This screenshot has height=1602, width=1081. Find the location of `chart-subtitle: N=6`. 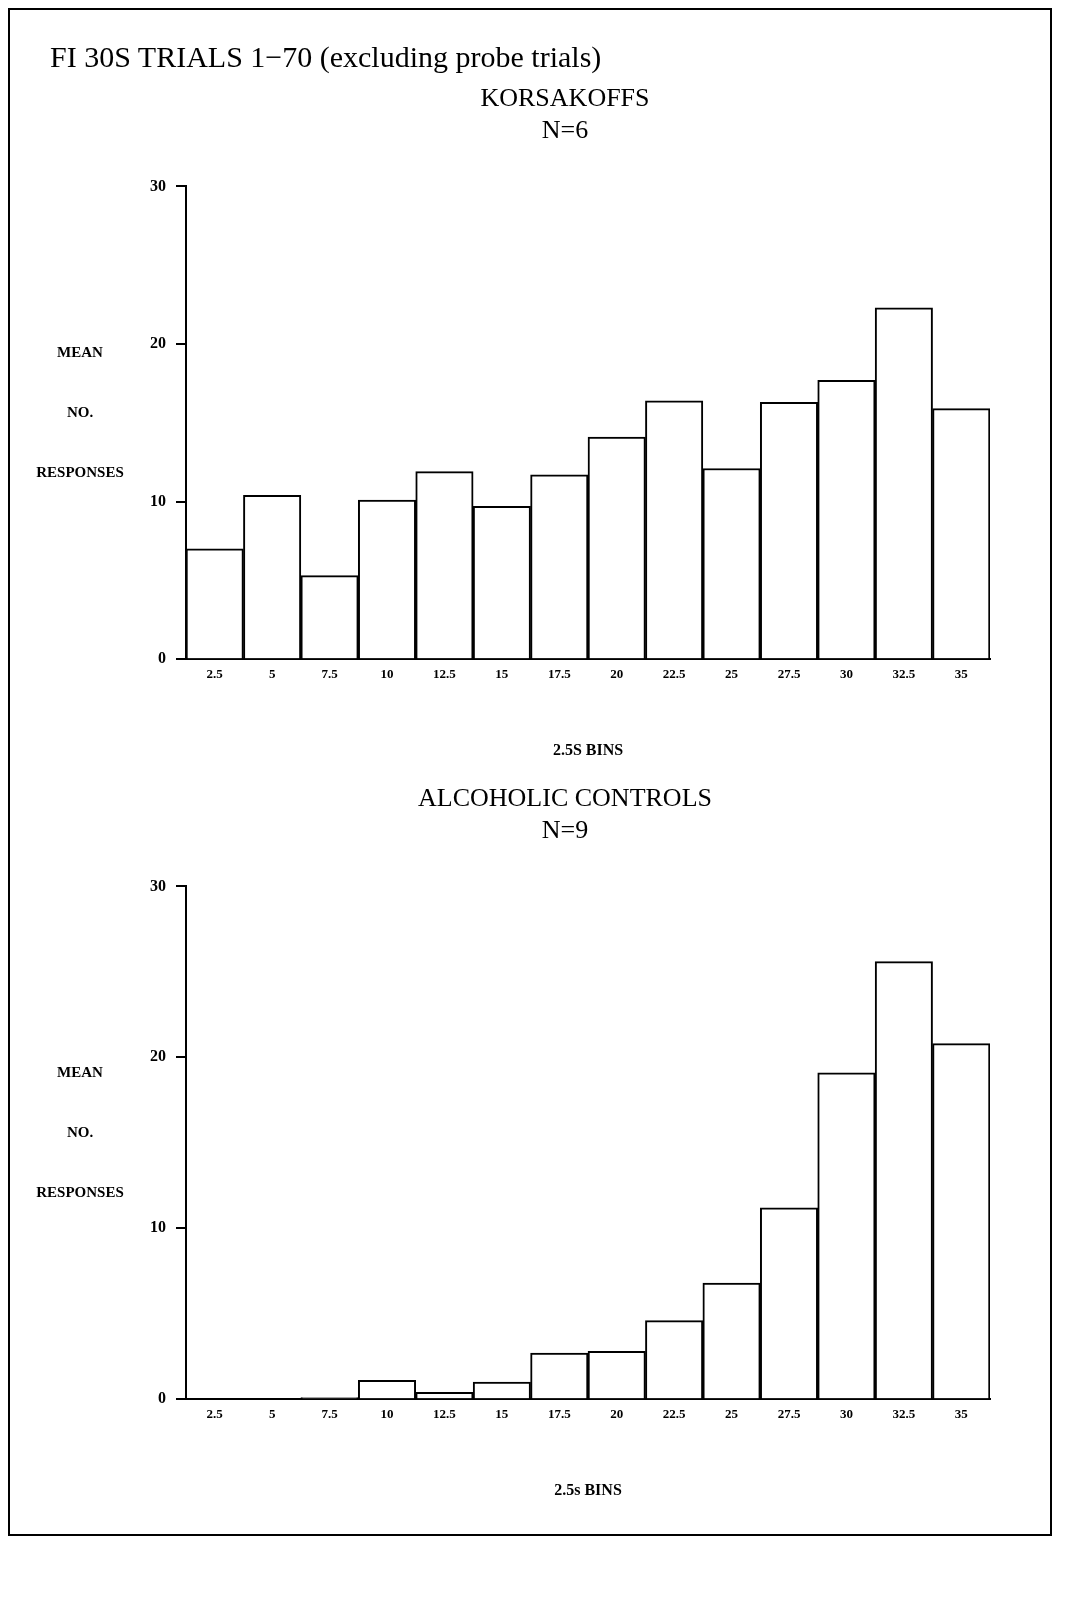

chart-subtitle: N=6 is located at coordinates (565, 129).